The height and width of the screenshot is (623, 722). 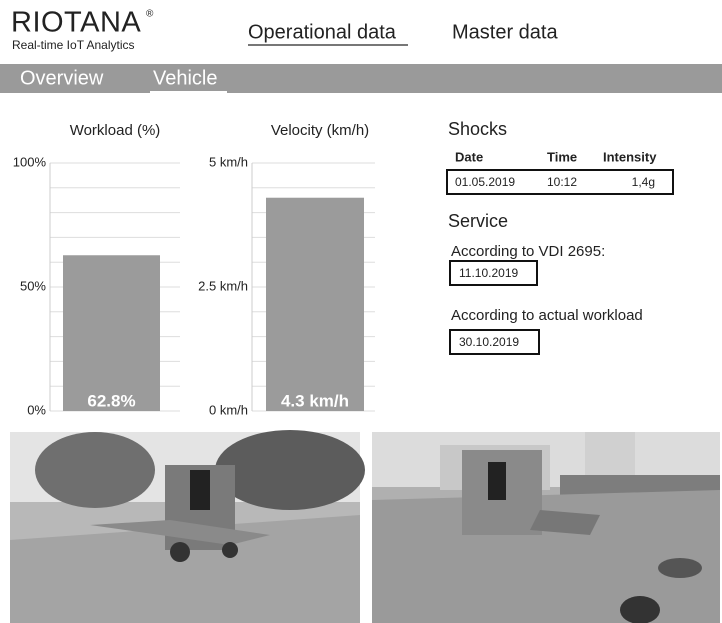 I want to click on tagline: Real-time IoT Analytics, so click(x=73, y=45).